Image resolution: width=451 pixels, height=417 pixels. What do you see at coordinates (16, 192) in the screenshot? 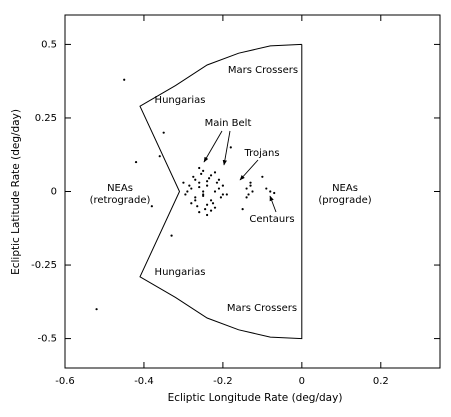
I see `y-axis-label: Ecliptic Latitude Rate (deg/day)` at bounding box center [16, 192].